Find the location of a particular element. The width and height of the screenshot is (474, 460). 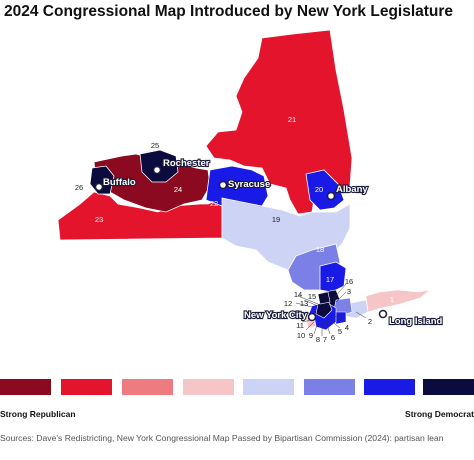

district-label-1: 1 is located at coordinates (392, 299).